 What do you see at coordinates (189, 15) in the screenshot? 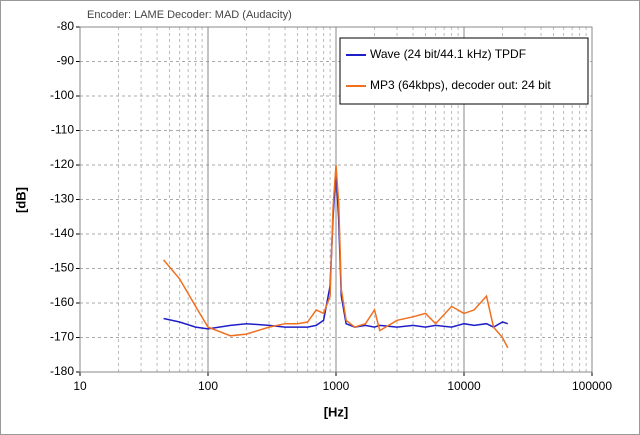
I see `chart-title: Encoder: LAME Decoder: MAD (Audacity)` at bounding box center [189, 15].